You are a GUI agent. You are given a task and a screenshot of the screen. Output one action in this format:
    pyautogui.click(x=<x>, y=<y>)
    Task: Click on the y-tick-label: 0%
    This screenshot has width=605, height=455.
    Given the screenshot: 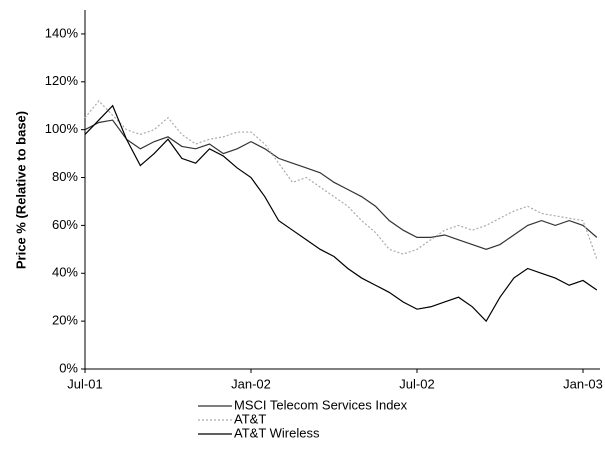 What is the action you would take?
    pyautogui.click(x=68, y=367)
    